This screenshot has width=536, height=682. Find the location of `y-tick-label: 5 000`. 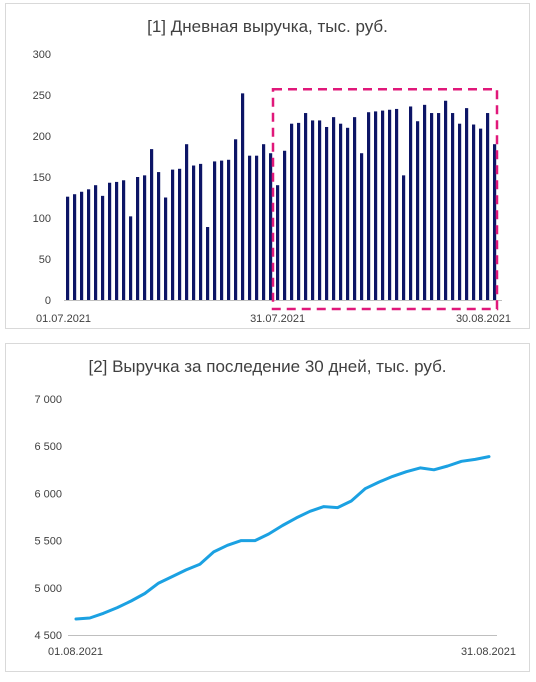

y-tick-label: 5 000 is located at coordinates (48, 589).